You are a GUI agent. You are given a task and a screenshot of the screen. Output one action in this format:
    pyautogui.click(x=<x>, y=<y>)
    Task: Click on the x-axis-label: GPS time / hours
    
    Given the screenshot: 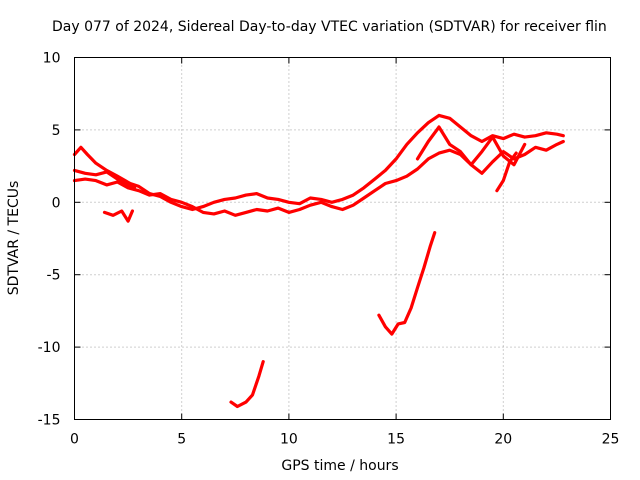 What is the action you would take?
    pyautogui.click(x=339, y=466)
    